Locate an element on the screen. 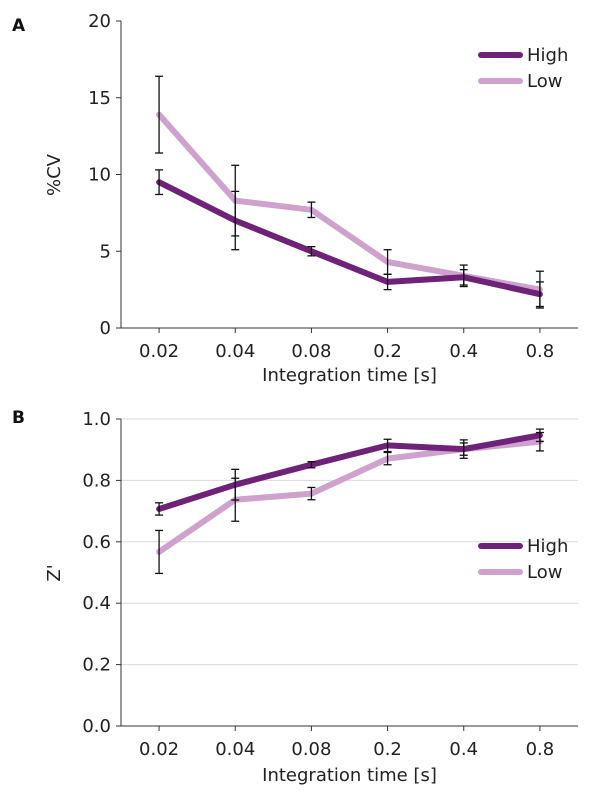  panel-label-a: A is located at coordinates (19, 26).